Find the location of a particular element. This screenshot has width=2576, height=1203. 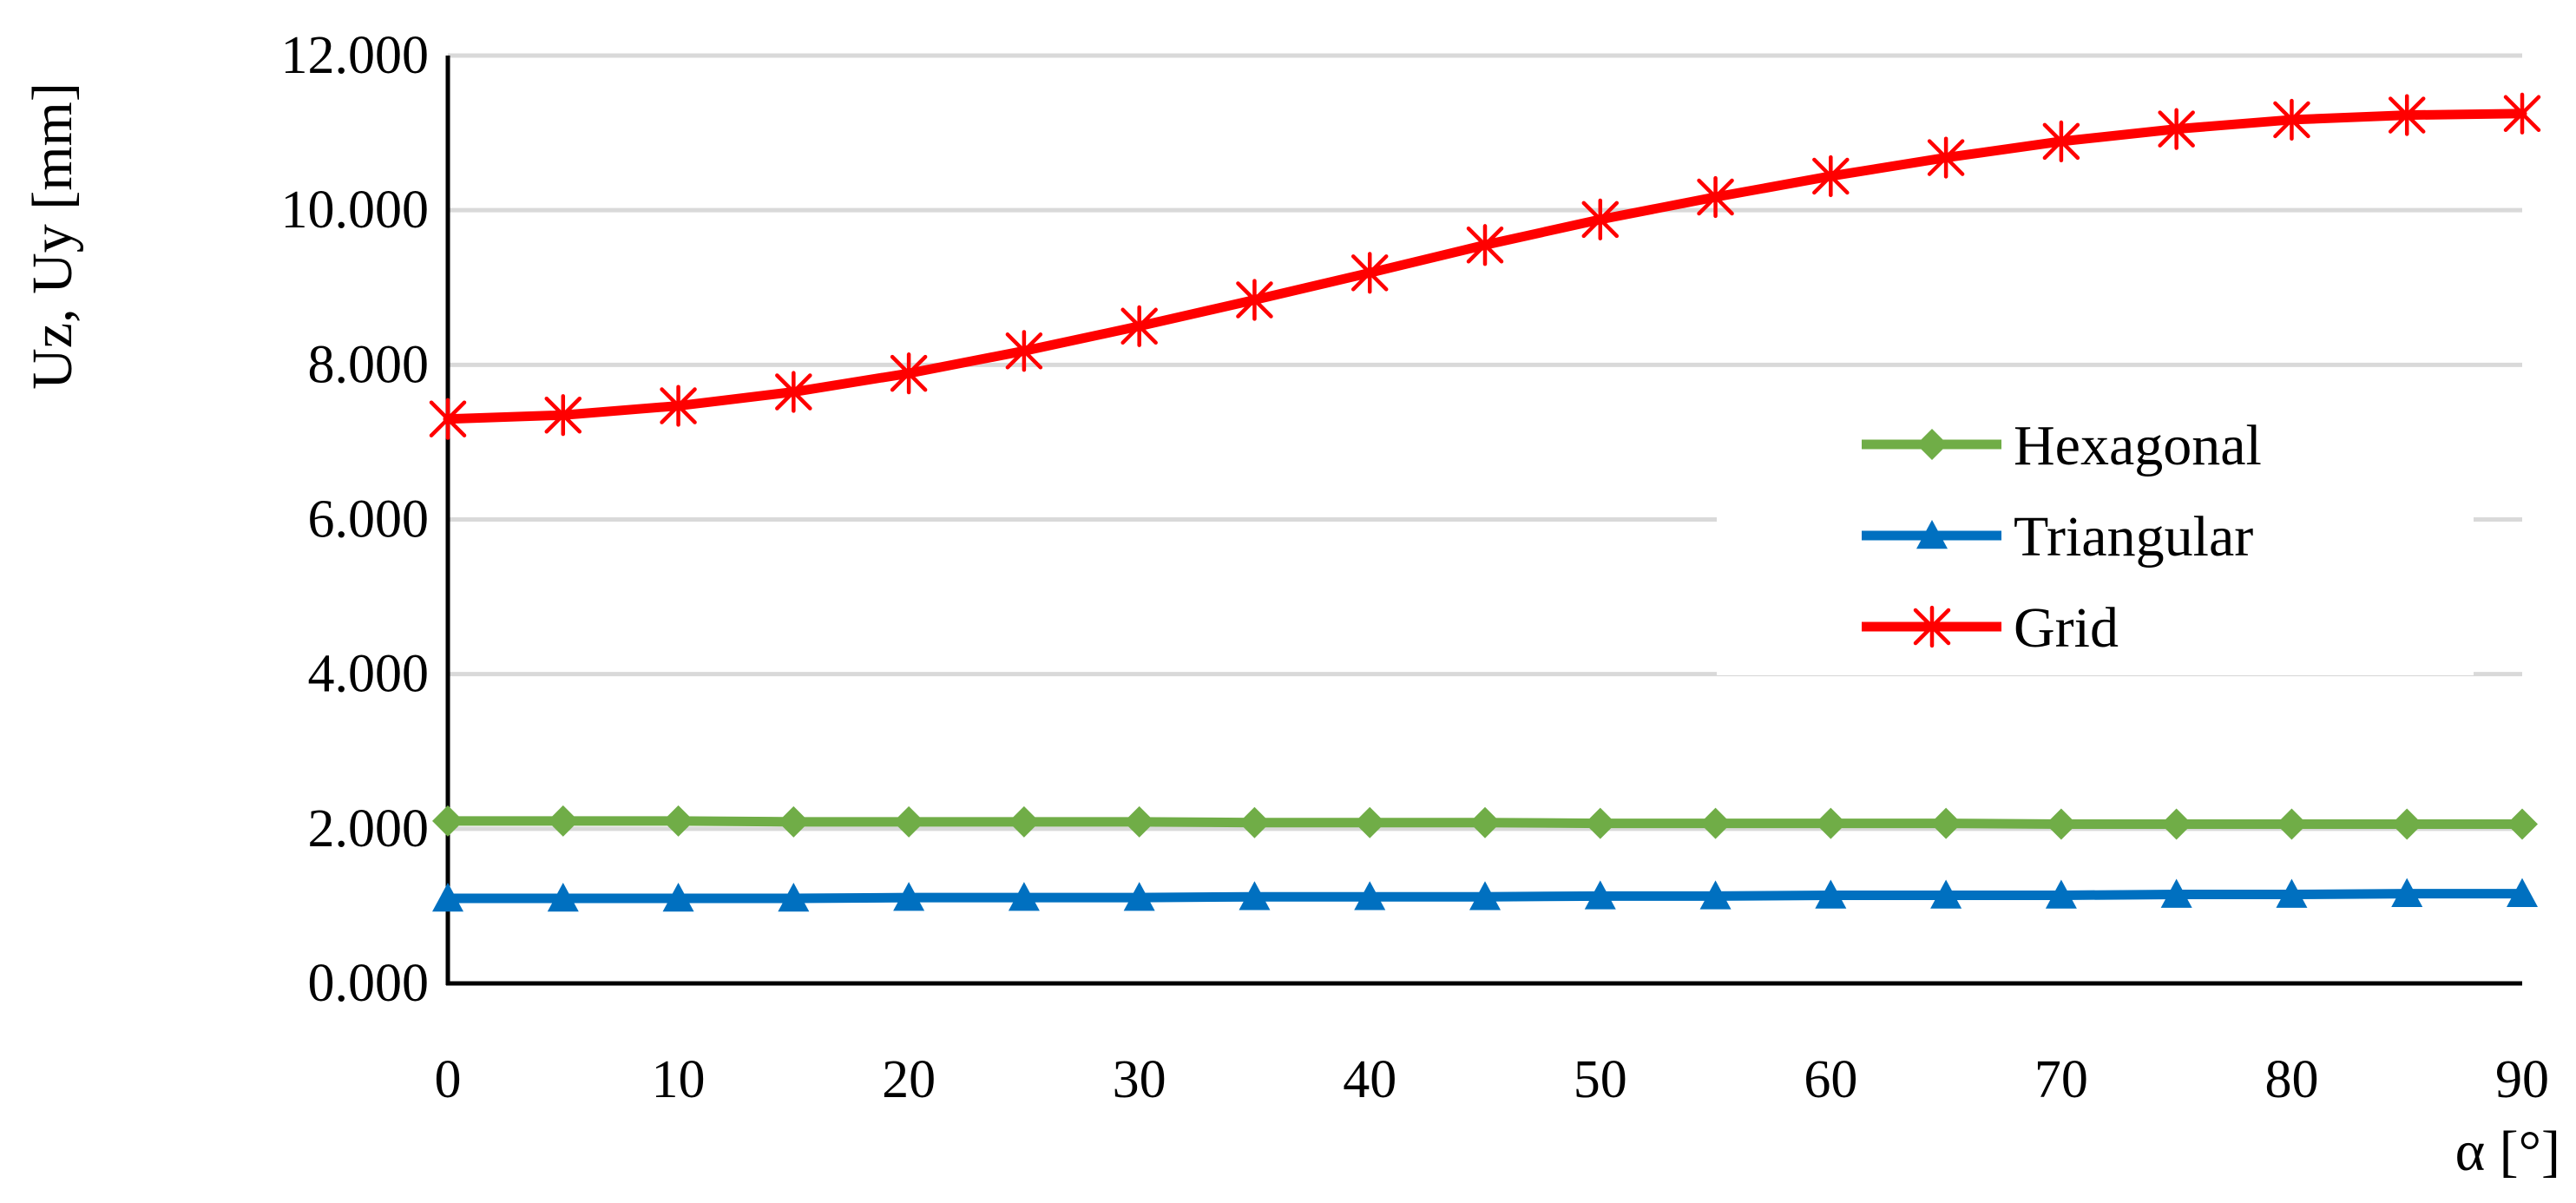

legend-label: Triangular is located at coordinates (2133, 537).